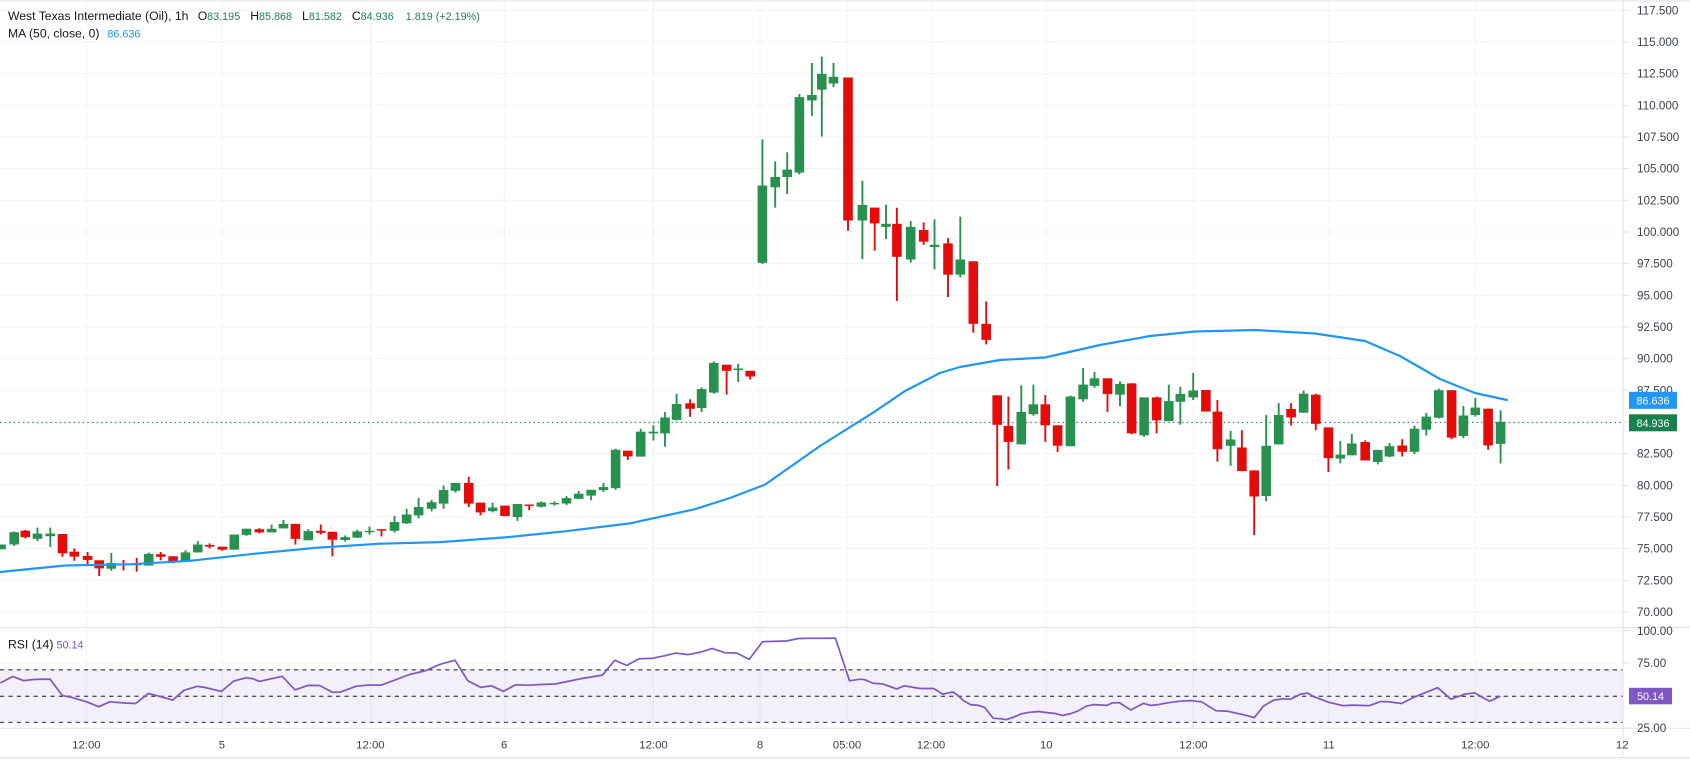 The height and width of the screenshot is (760, 1690). What do you see at coordinates (1652, 424) in the screenshot?
I see `svg-text: 84.936` at bounding box center [1652, 424].